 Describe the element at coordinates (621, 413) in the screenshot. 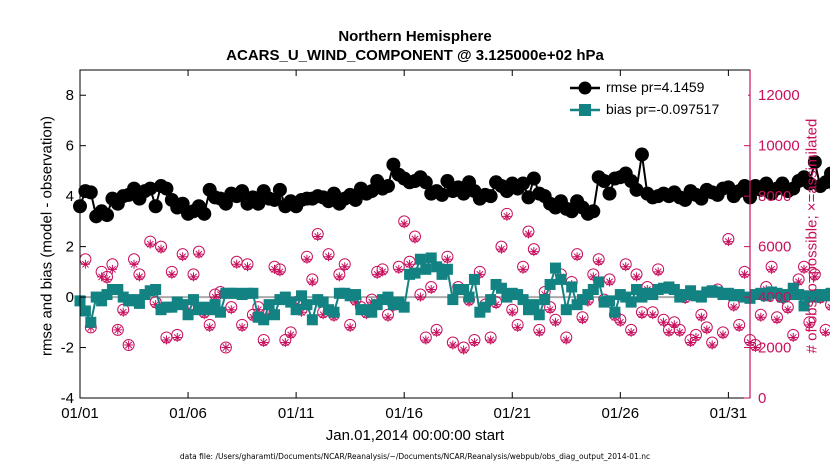

I see `x-tick-label: 01/26` at that location.